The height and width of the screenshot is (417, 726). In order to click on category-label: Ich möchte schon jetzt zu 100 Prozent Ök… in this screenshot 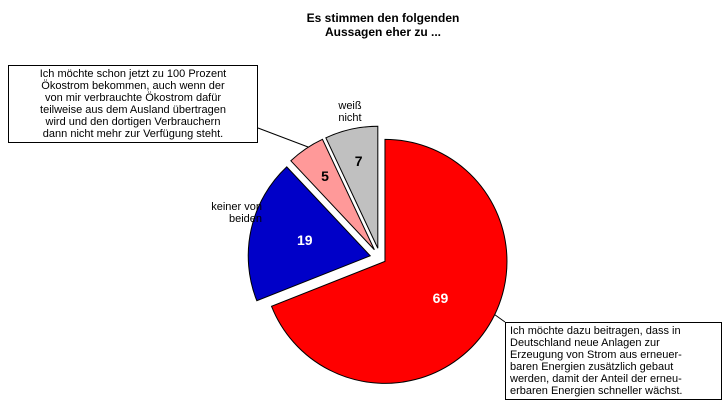, I will do `click(133, 104)`.